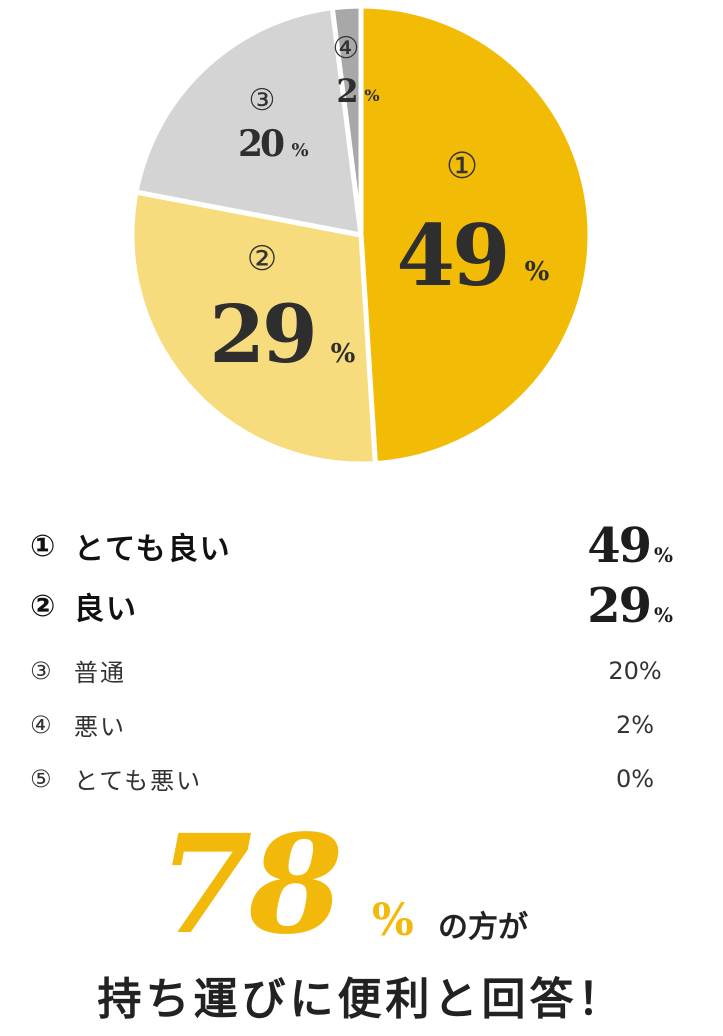 The height and width of the screenshot is (1036, 723). I want to click on legend-value-number: 49, so click(619, 546).